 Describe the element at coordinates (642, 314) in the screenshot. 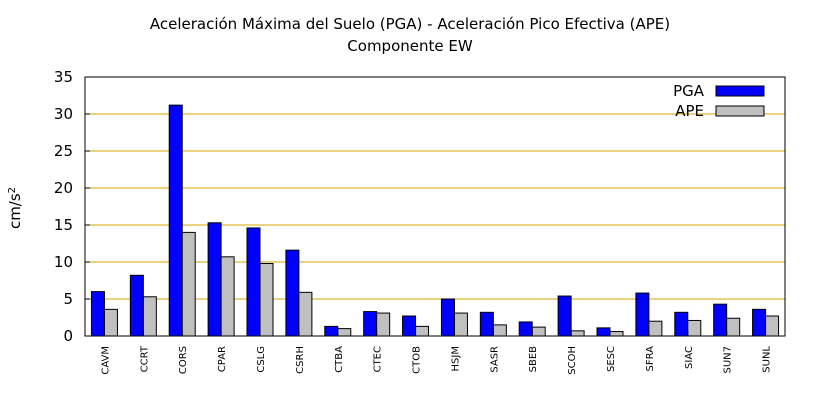

I see `bar-pga-sfra` at that location.